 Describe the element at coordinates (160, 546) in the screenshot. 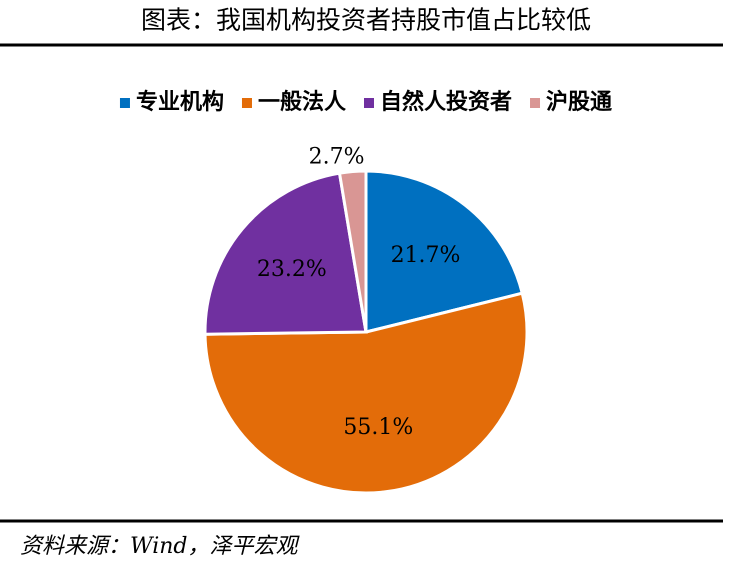

I see `source-note: 资料来源：Wind，泽平宏观` at that location.